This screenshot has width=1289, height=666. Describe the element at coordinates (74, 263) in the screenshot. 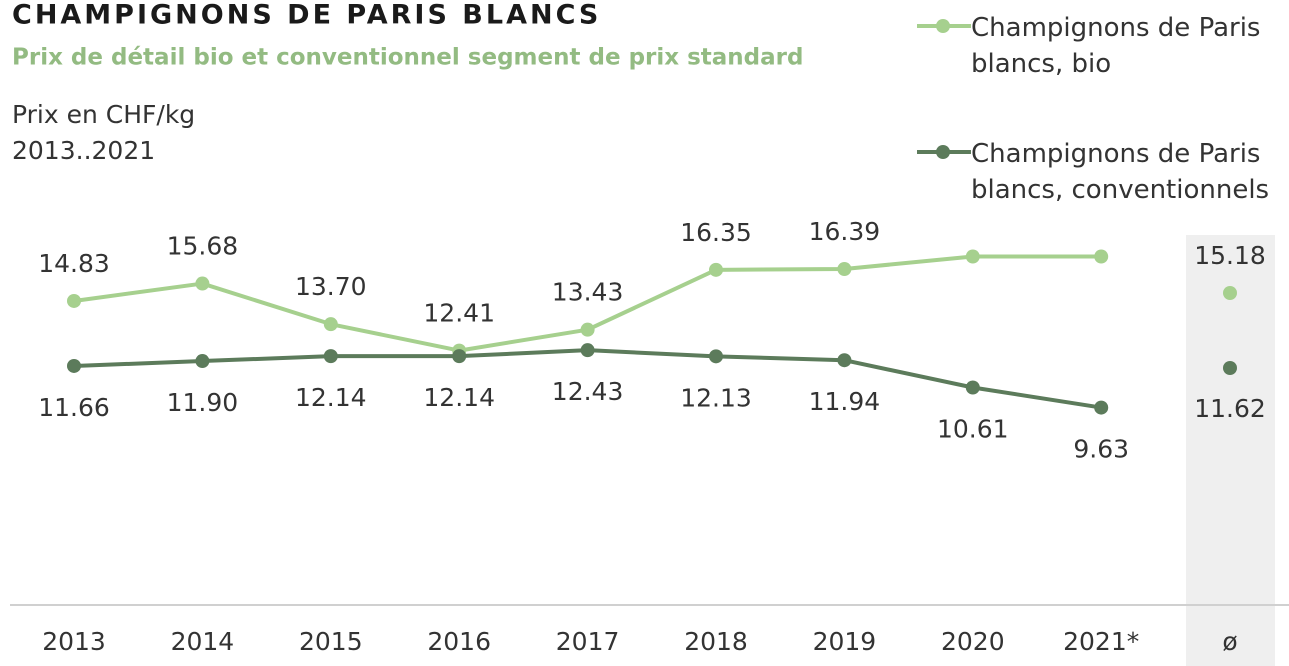

I see `data-label: 14.83` at that location.